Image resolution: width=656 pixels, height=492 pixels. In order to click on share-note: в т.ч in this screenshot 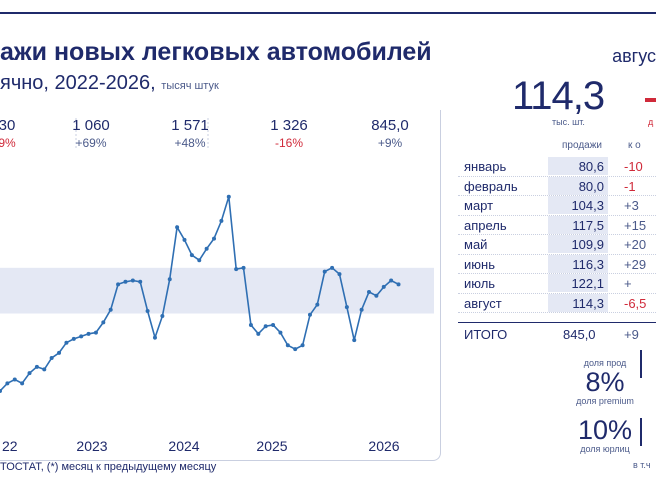, I will do `click(642, 465)`.